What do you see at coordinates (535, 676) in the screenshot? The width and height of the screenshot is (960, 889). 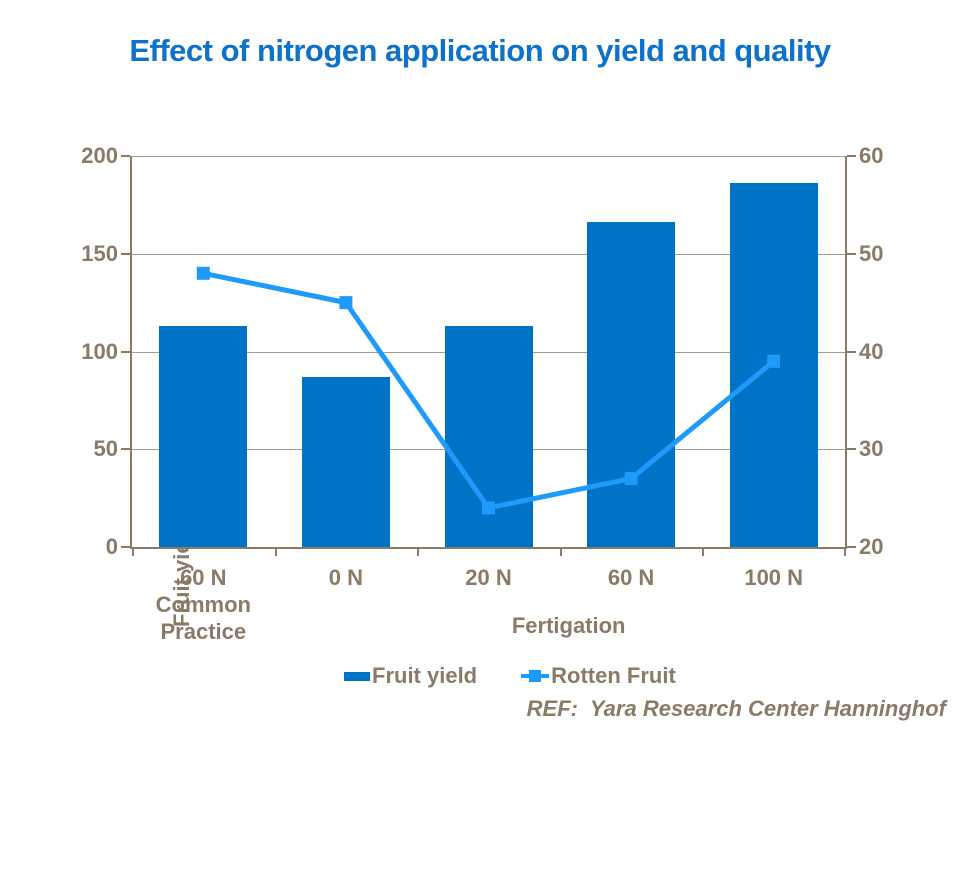 I see `legend-line-swatch-icon` at bounding box center [535, 676].